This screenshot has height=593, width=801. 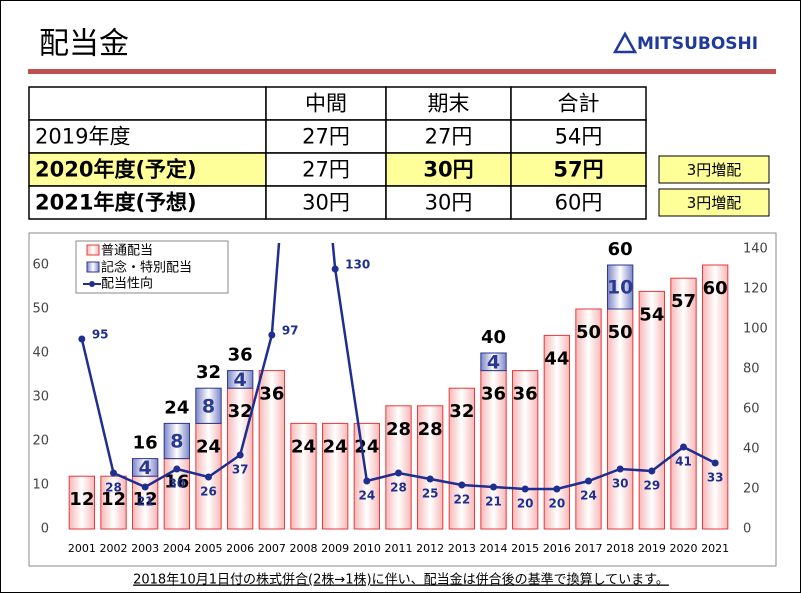 What do you see at coordinates (240, 470) in the screenshot?
I see `ratio-label: 37` at bounding box center [240, 470].